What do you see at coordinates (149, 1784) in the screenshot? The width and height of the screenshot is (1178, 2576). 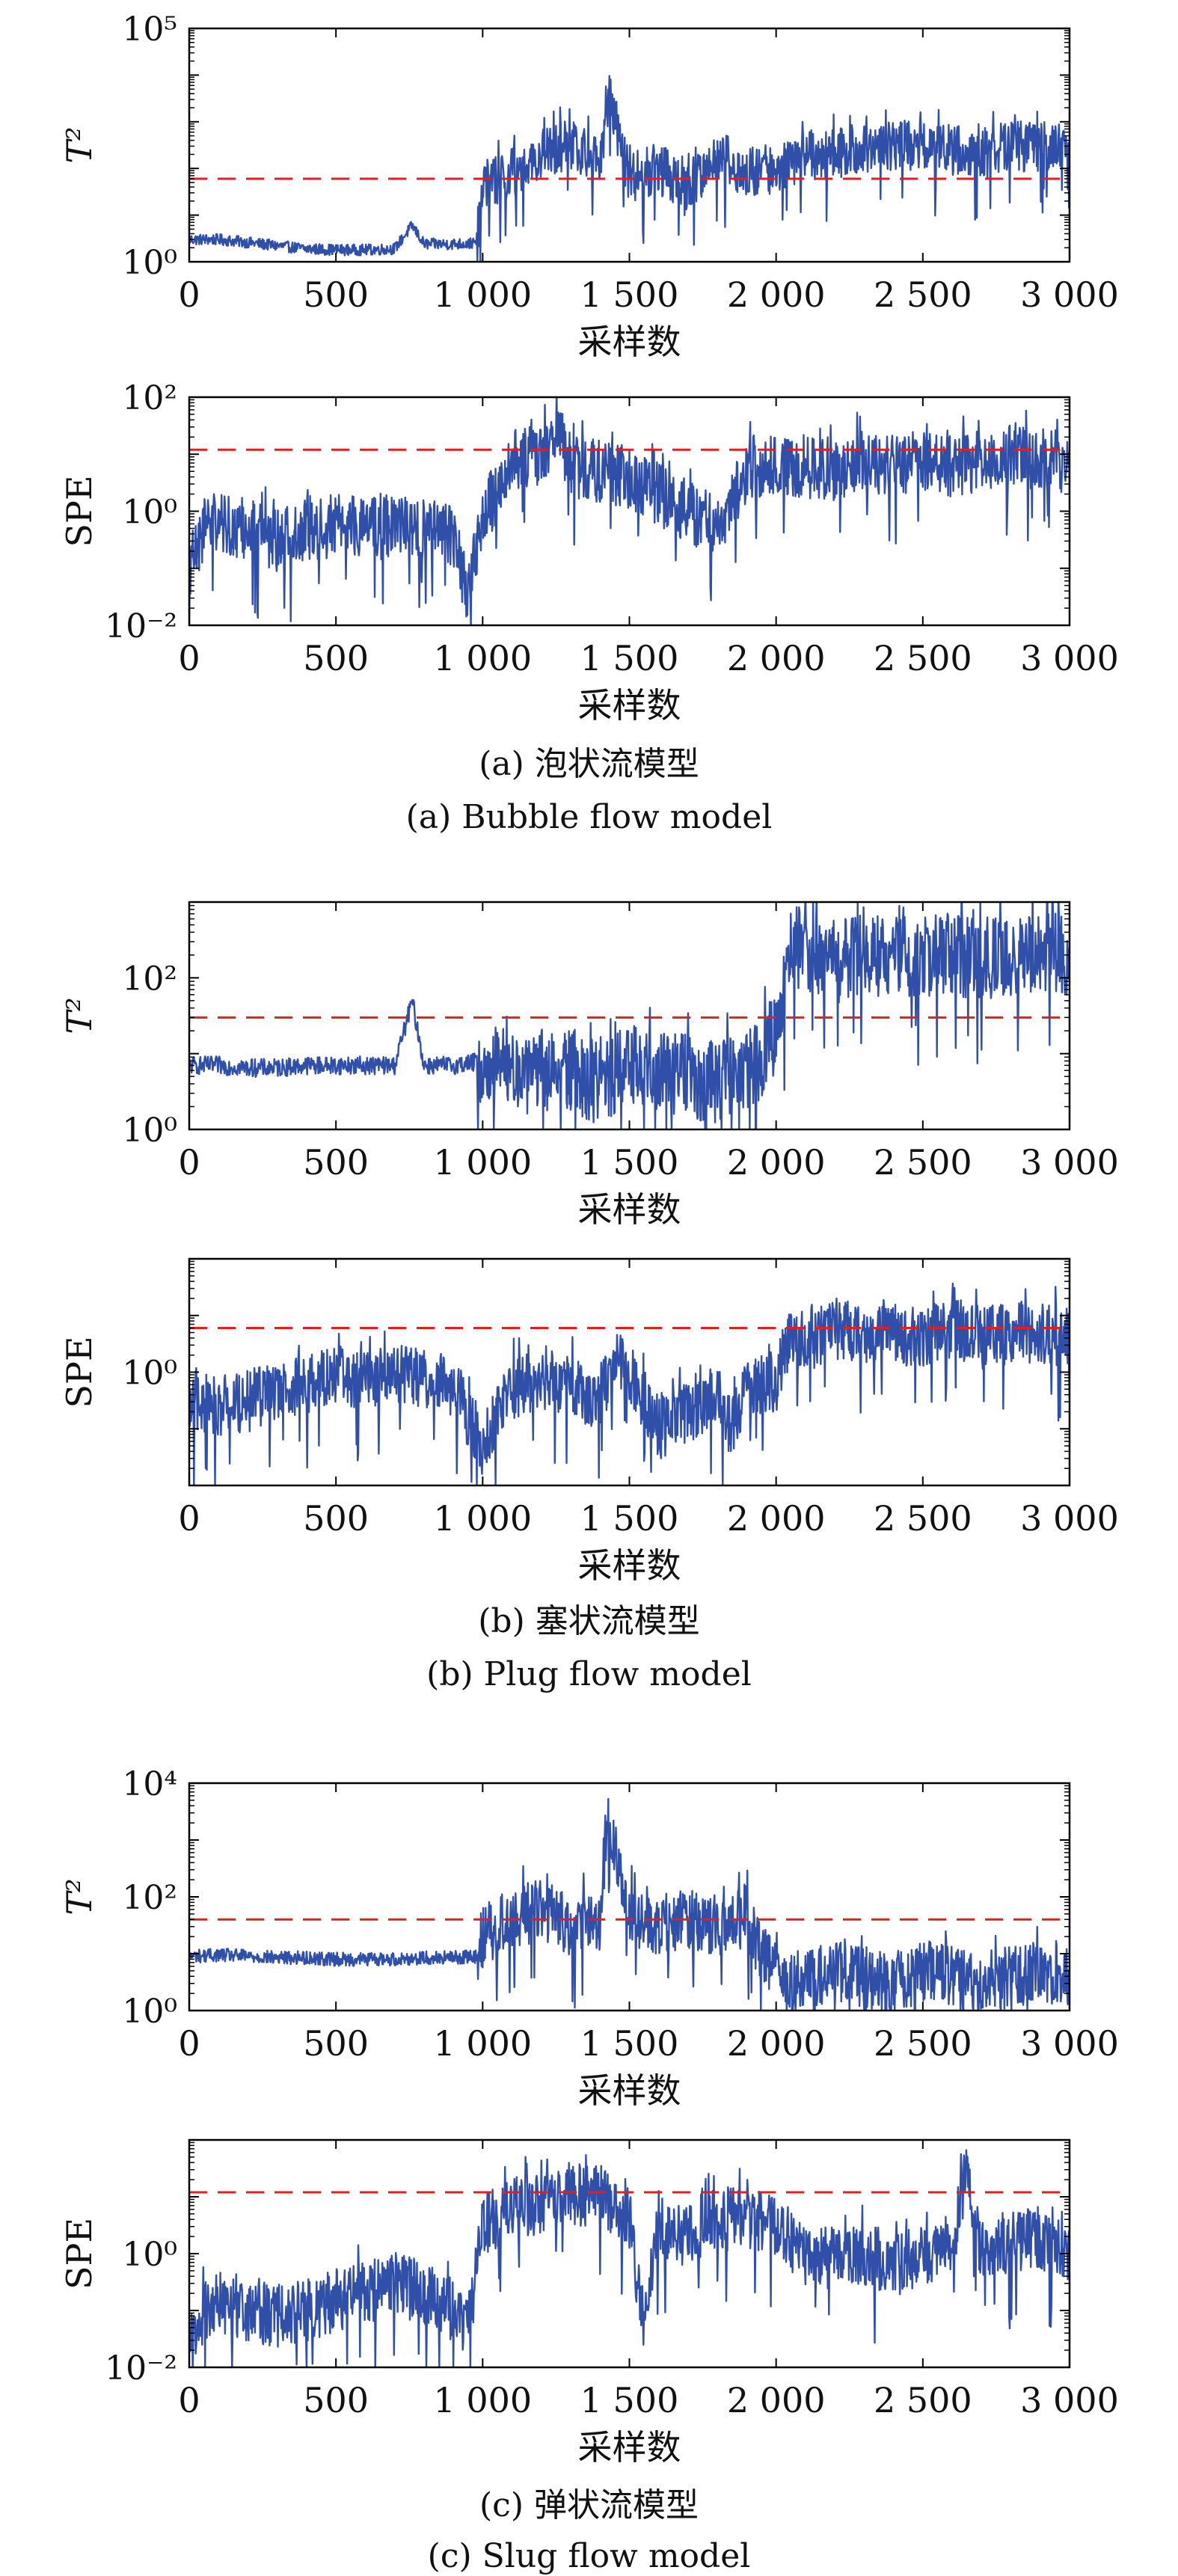 I see `y-tick-label: 10⁴` at bounding box center [149, 1784].